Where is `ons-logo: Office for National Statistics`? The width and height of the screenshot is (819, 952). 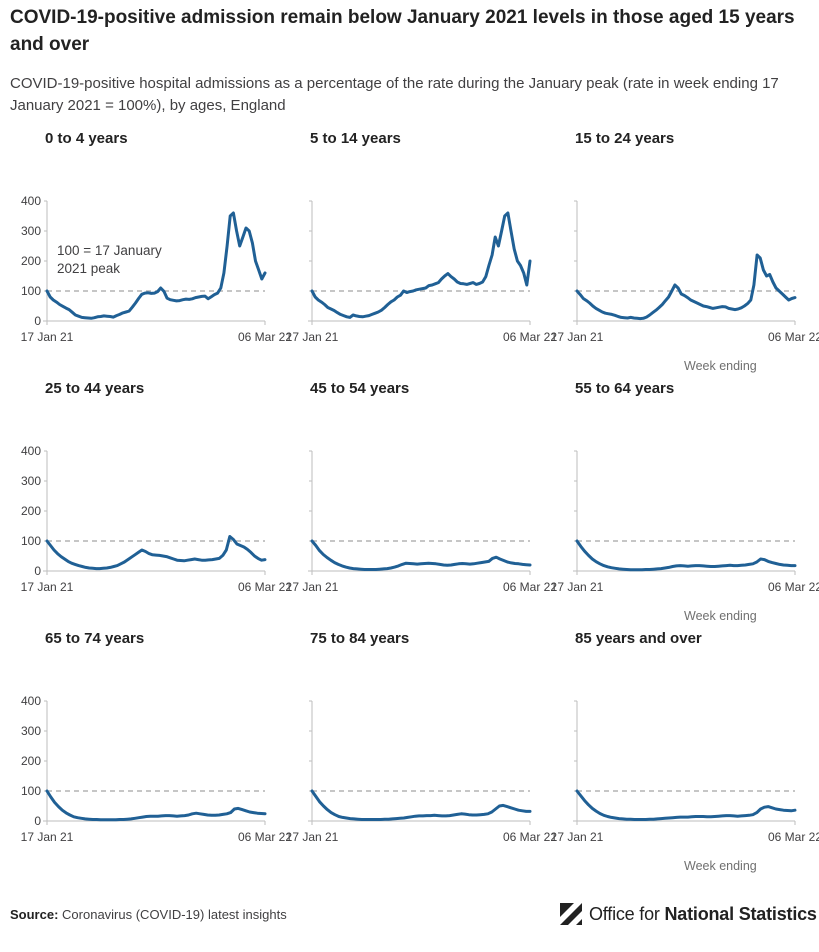 ons-logo: Office for National Statistics is located at coordinates (687, 914).